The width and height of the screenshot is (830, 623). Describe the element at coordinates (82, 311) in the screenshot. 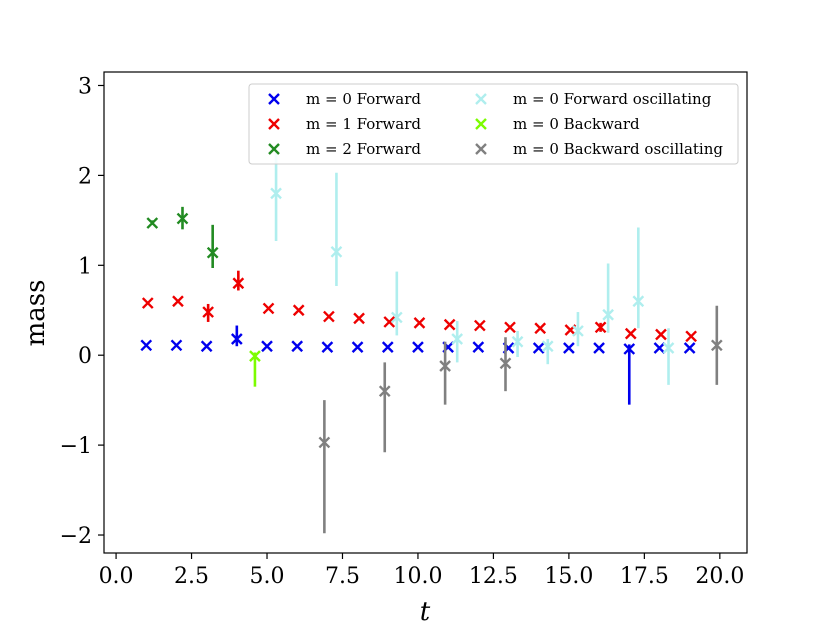

I see `y-axis: −2 −1 0 1 2 3` at that location.